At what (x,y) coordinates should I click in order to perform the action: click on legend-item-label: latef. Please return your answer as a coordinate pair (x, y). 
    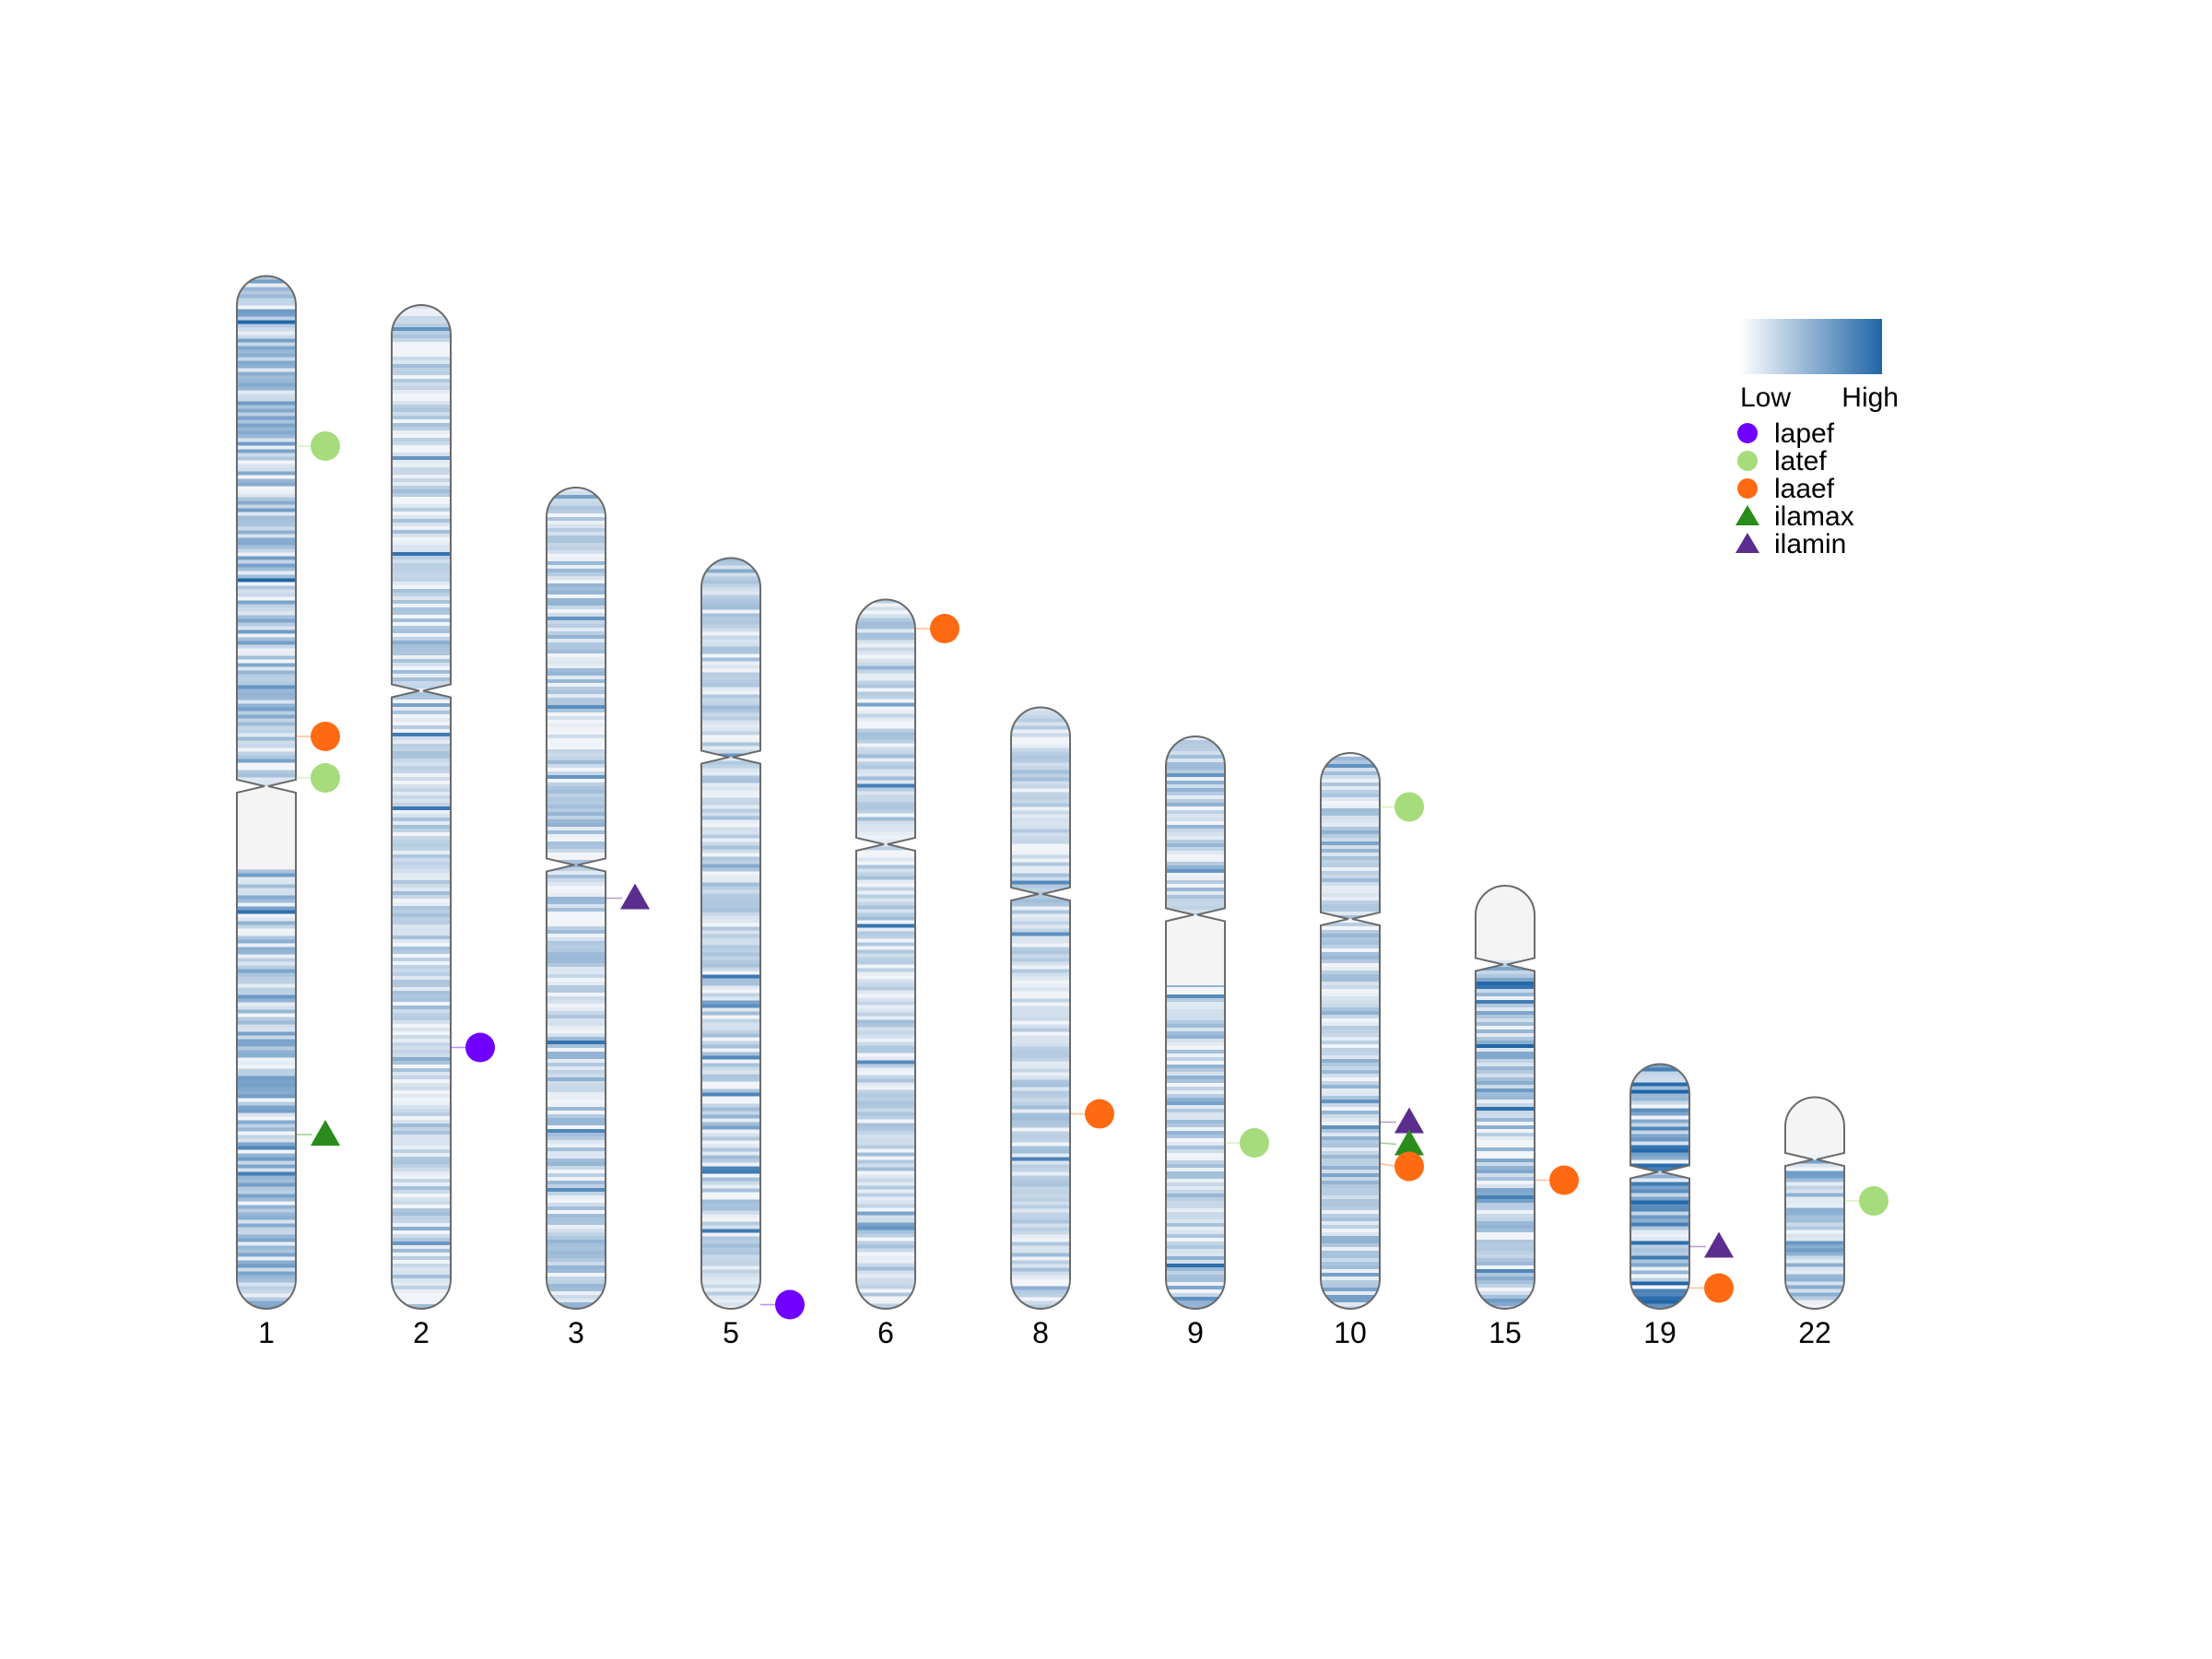
    Looking at the image, I should click on (1800, 461).